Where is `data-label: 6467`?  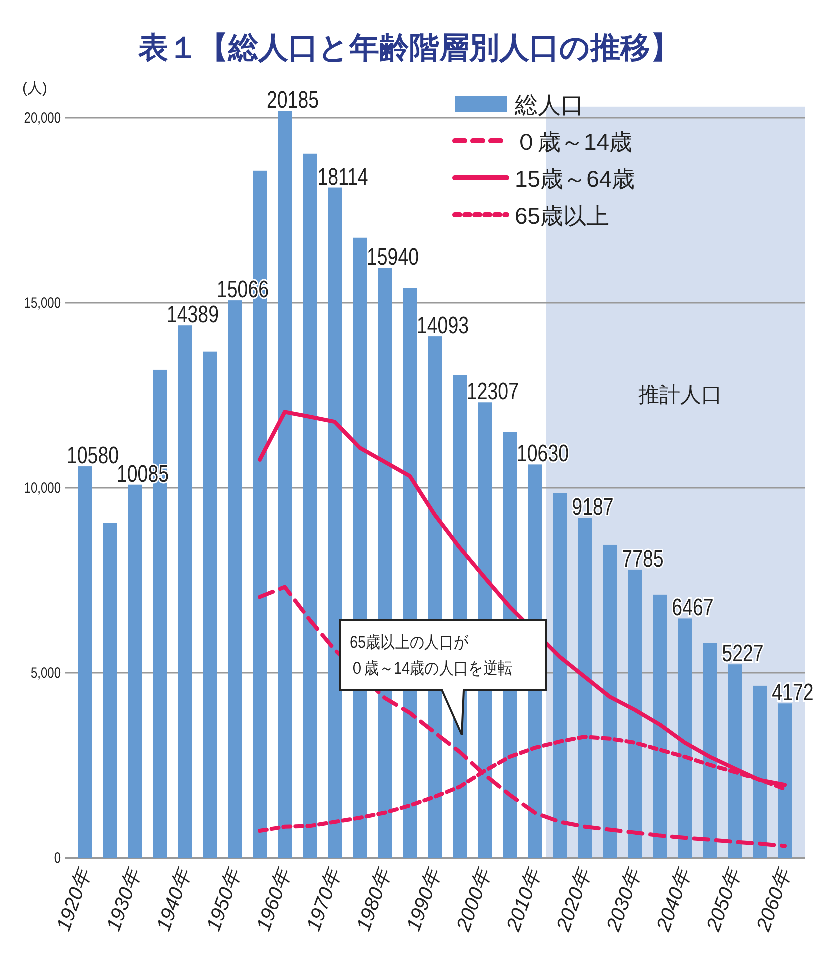
data-label: 6467 is located at coordinates (693, 608).